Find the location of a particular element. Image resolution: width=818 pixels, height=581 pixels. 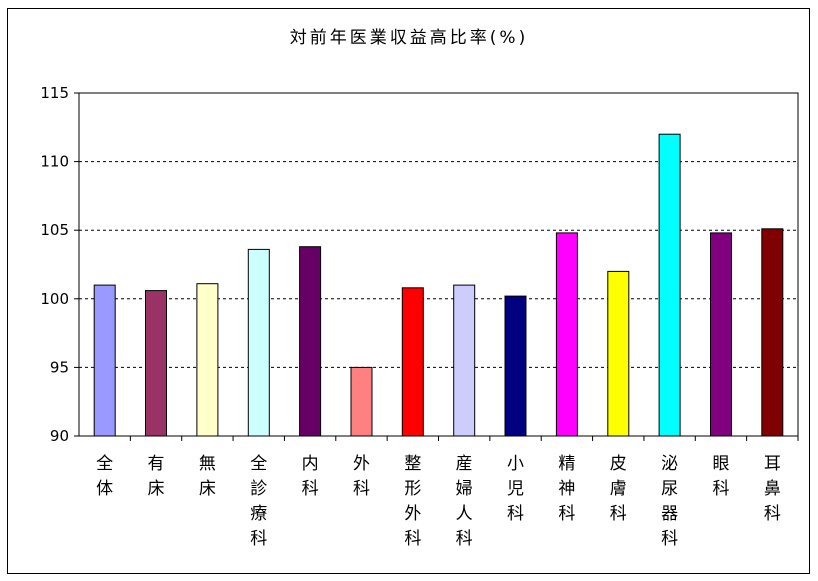

x-category-label: 小児科 is located at coordinates (515, 489).